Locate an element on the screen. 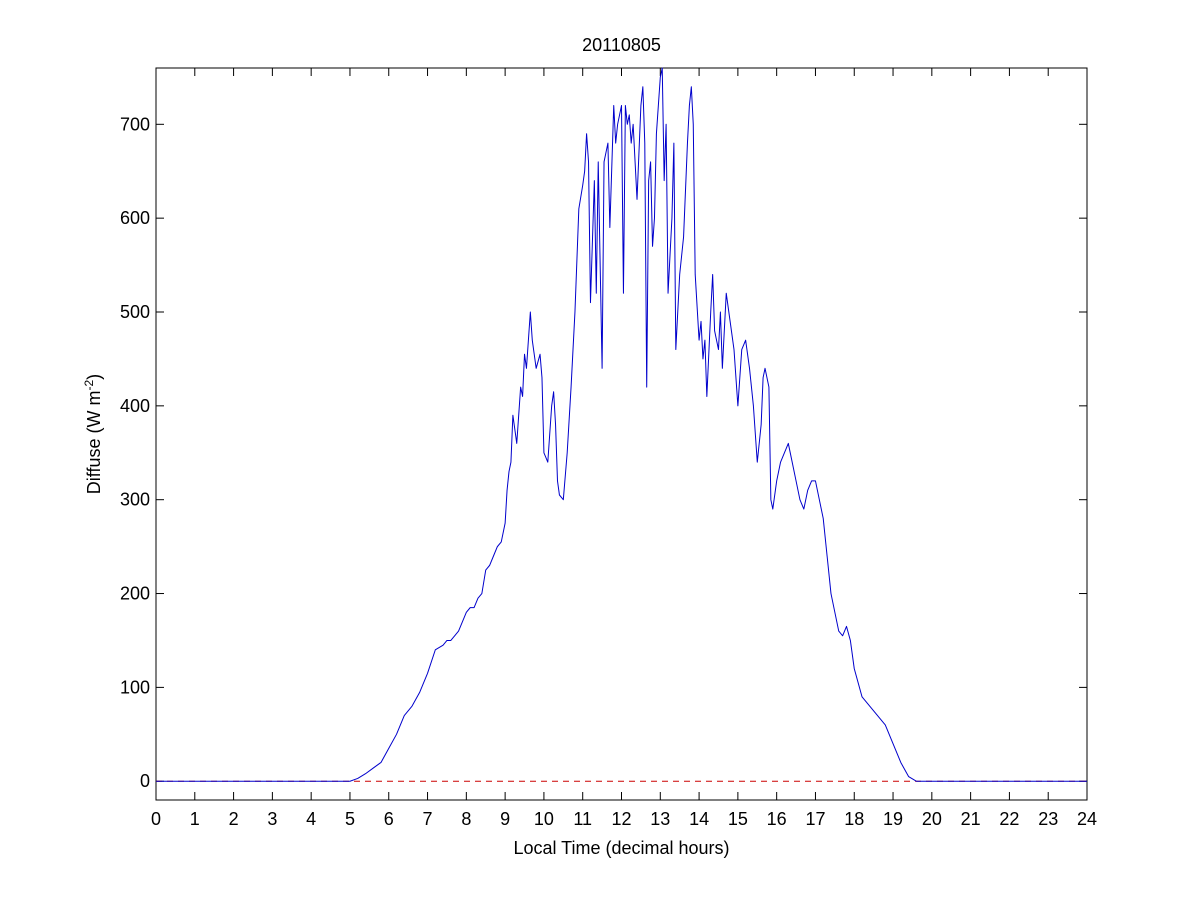  x-tick-label: 21 is located at coordinates (971, 819).